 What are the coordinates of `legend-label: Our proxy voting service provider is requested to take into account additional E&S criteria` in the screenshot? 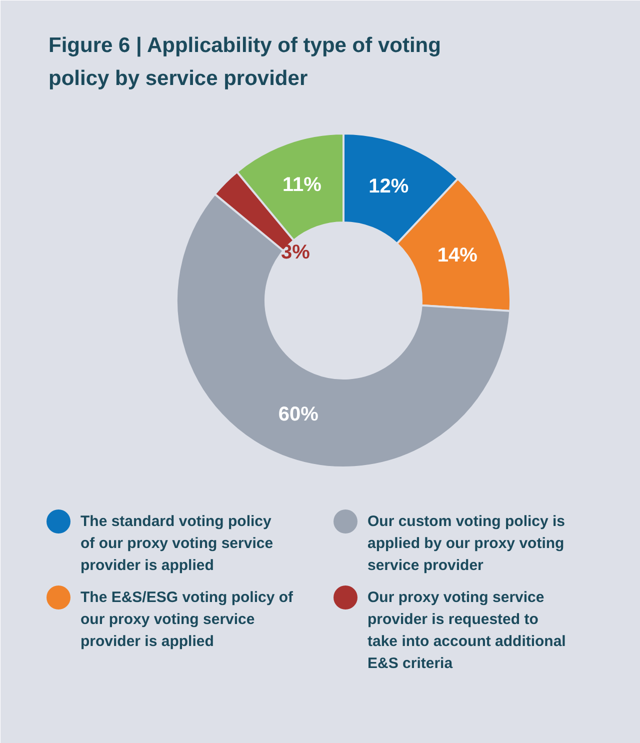 It's located at (467, 630).